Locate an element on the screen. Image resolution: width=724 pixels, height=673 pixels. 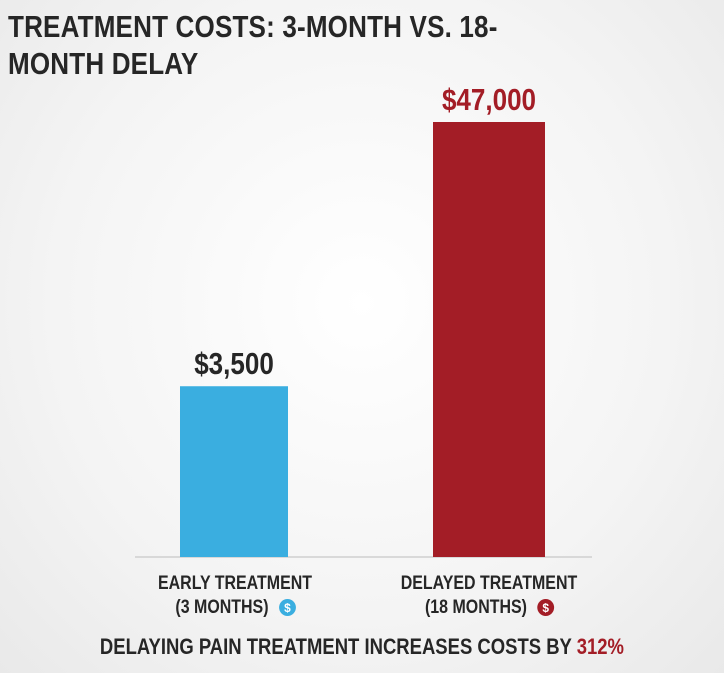
value-label-0: $3,500 is located at coordinates (234, 364).